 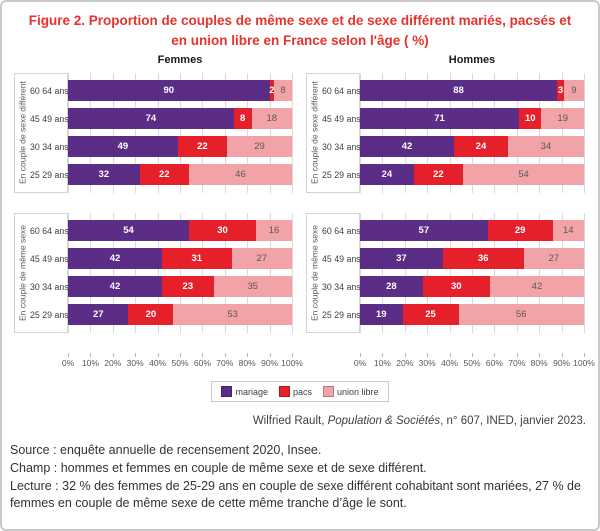 I want to click on stacked-bar: 90 2 8, so click(x=180, y=90).